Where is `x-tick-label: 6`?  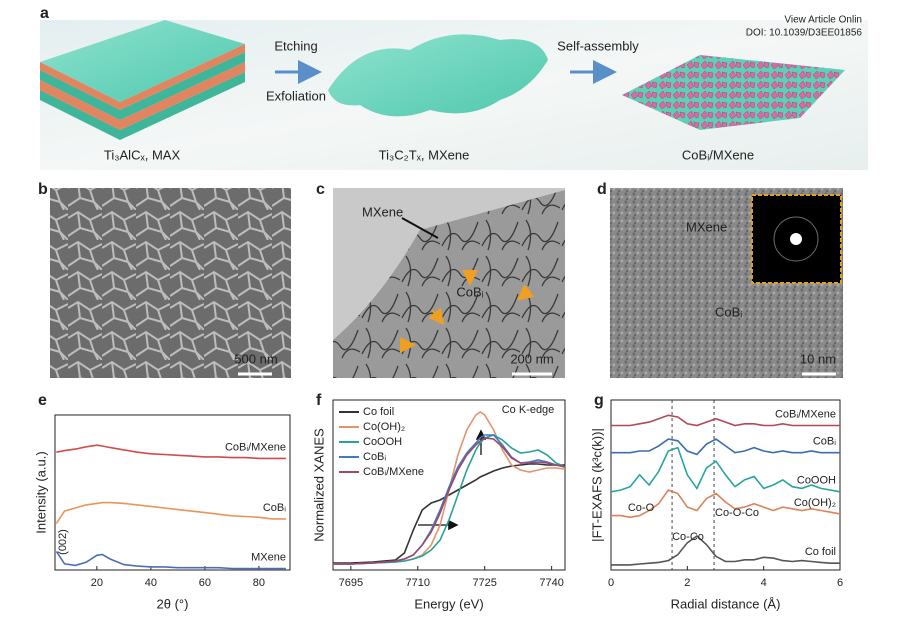
x-tick-label: 6 is located at coordinates (840, 583).